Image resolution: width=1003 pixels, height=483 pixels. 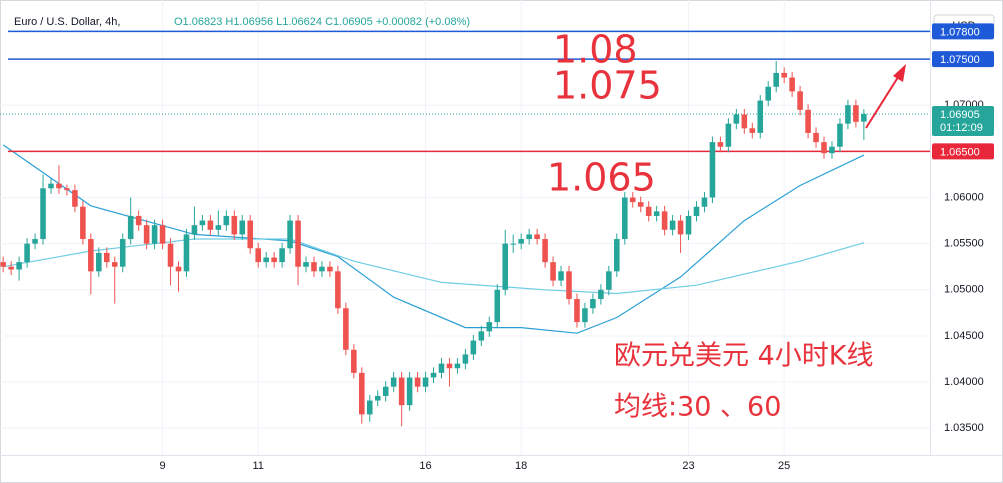 I want to click on annotation: 1.075, so click(x=607, y=86).